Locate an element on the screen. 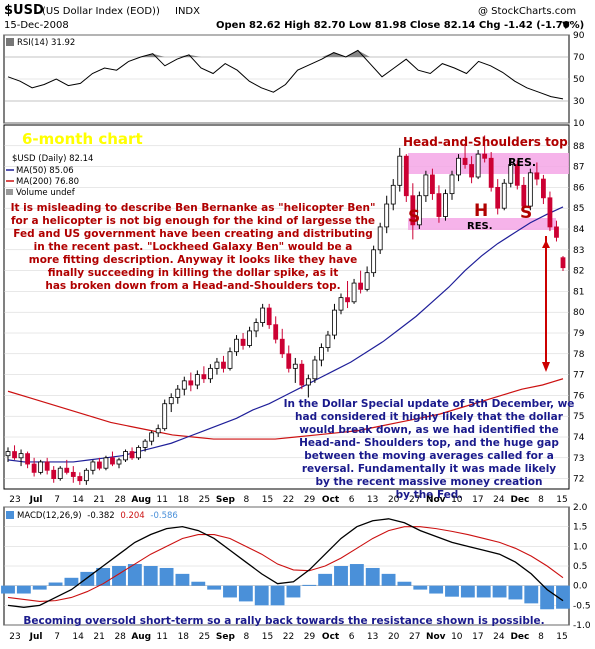 The width and height of the screenshot is (595, 649). macd-label: MACD(12,26,9) -0.382 0.204 -0.586 is located at coordinates (97, 516).